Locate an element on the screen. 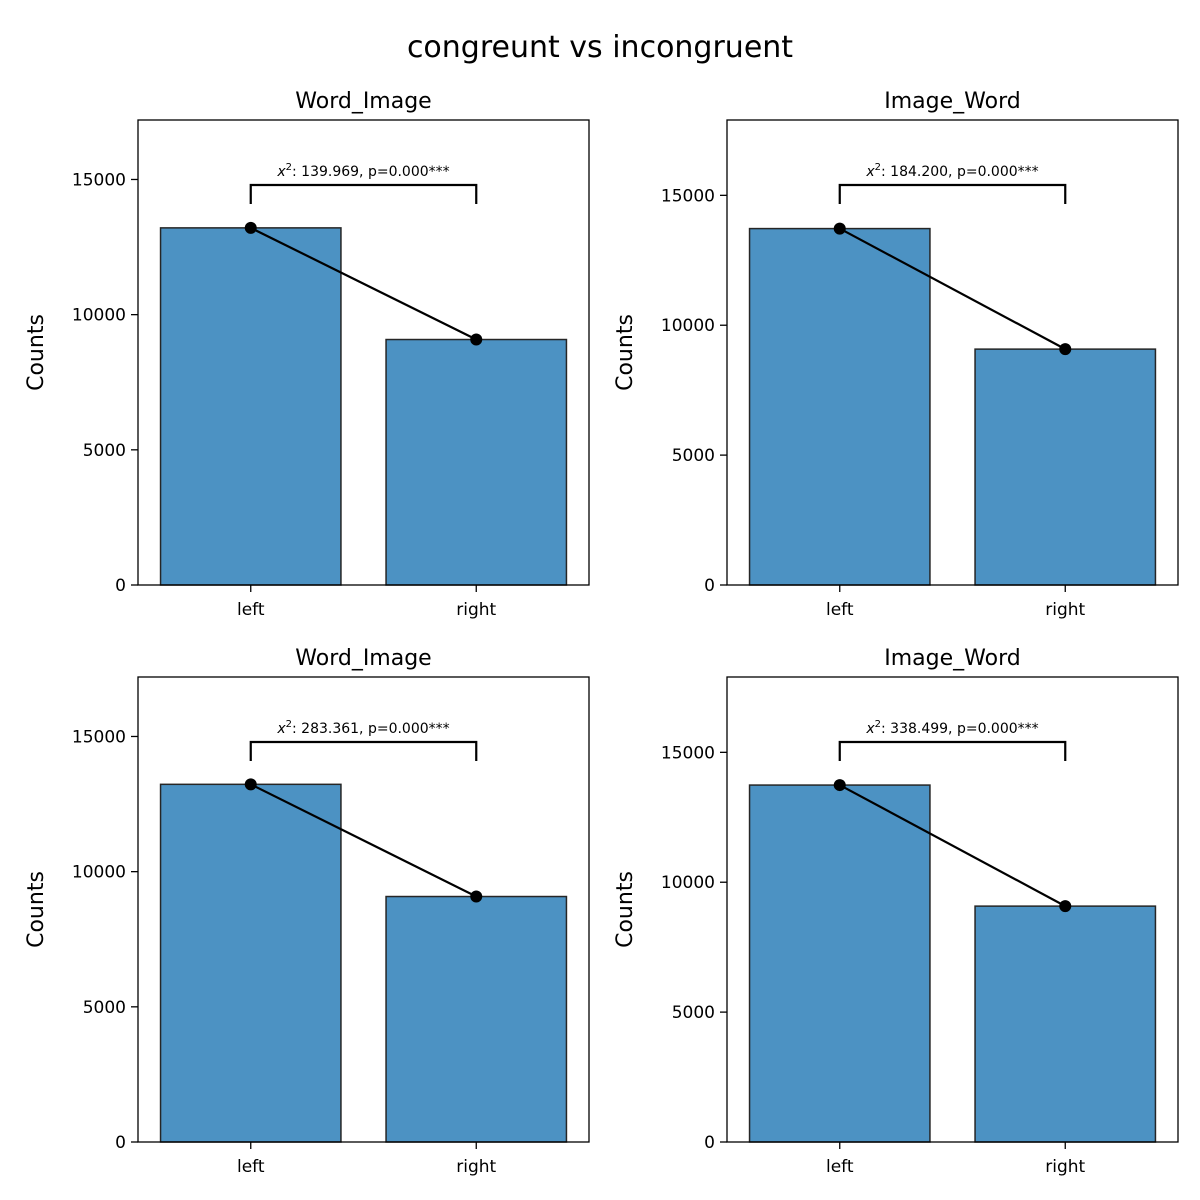  stat-annotation: x2: 139.969, p=0.000*** is located at coordinates (362, 171).